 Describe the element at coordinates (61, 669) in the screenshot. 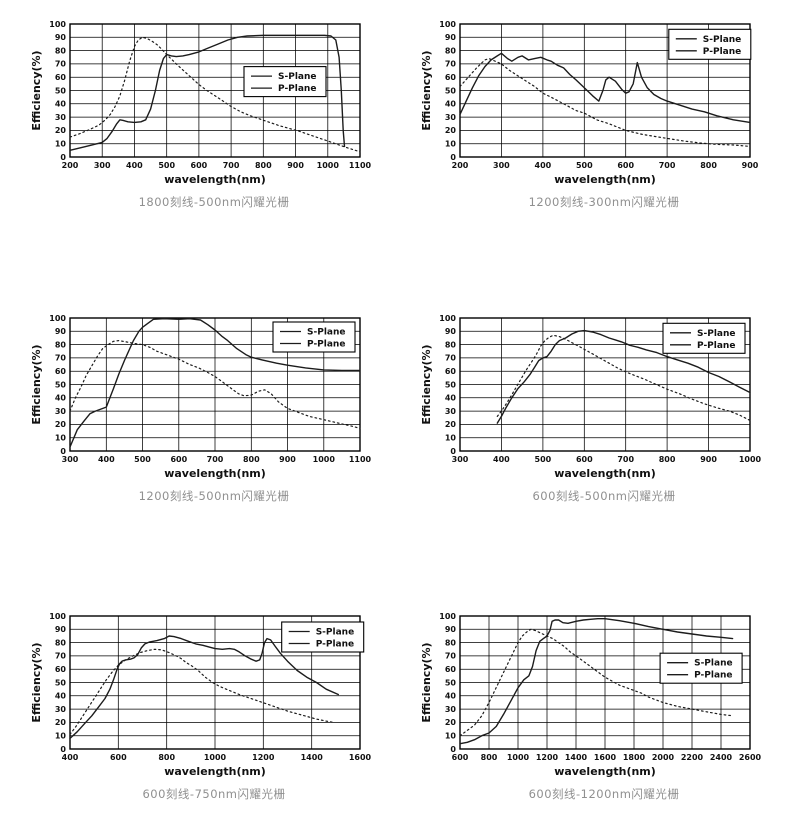

I see `y-tick-label: 60` at that location.